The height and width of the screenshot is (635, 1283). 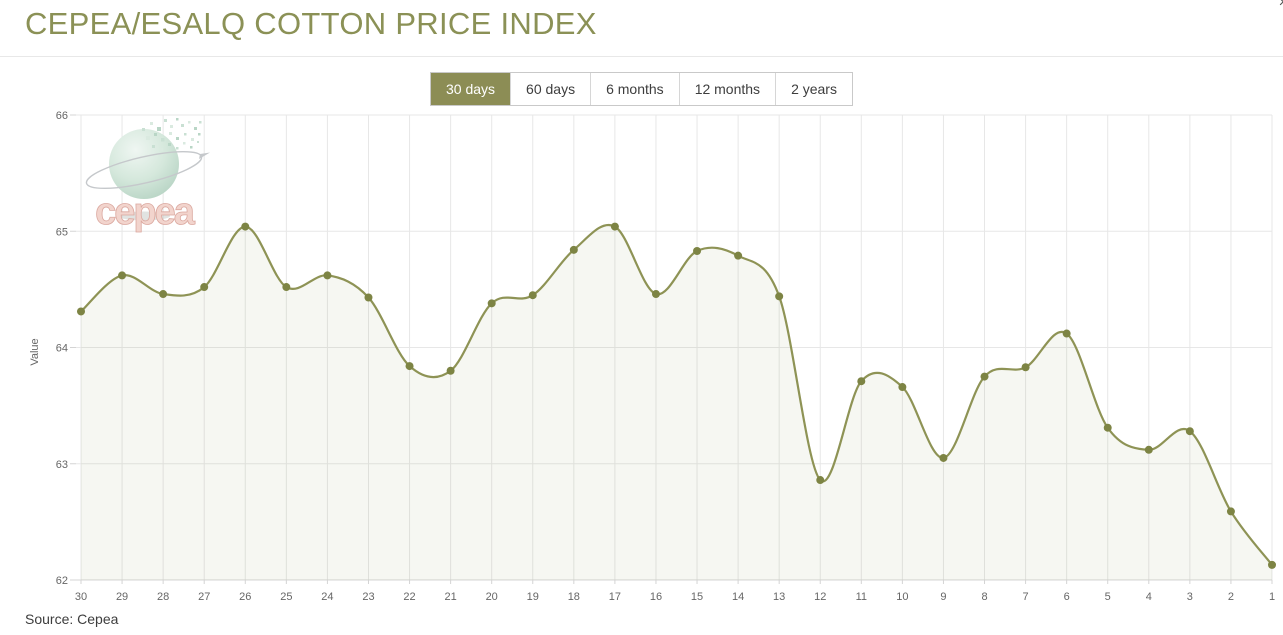 What do you see at coordinates (62, 465) in the screenshot?
I see `y-tick-label: 63` at bounding box center [62, 465].